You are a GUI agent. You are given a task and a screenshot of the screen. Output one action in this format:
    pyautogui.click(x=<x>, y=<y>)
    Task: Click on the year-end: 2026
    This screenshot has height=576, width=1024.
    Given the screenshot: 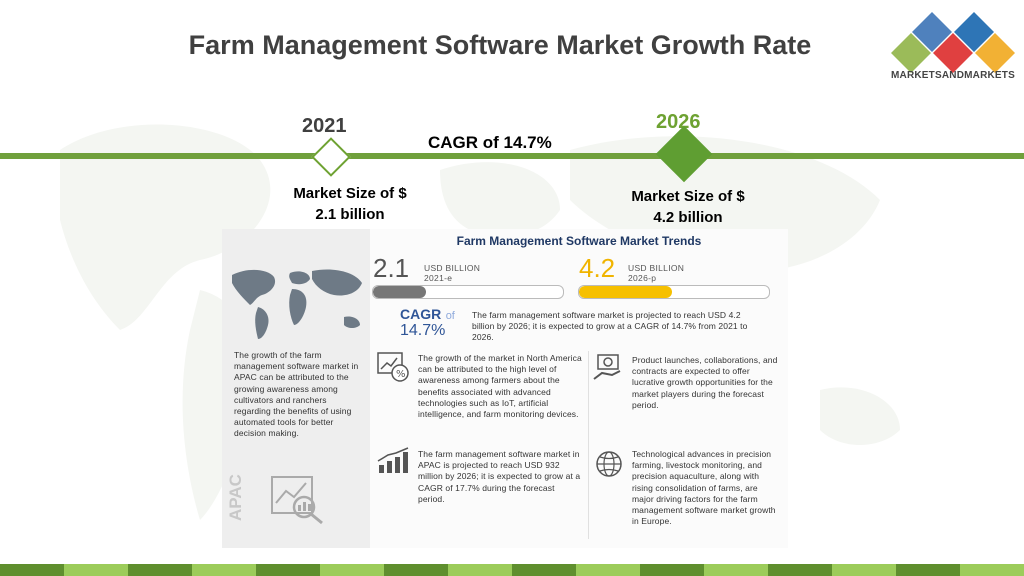 What is the action you would take?
    pyautogui.click(x=678, y=122)
    